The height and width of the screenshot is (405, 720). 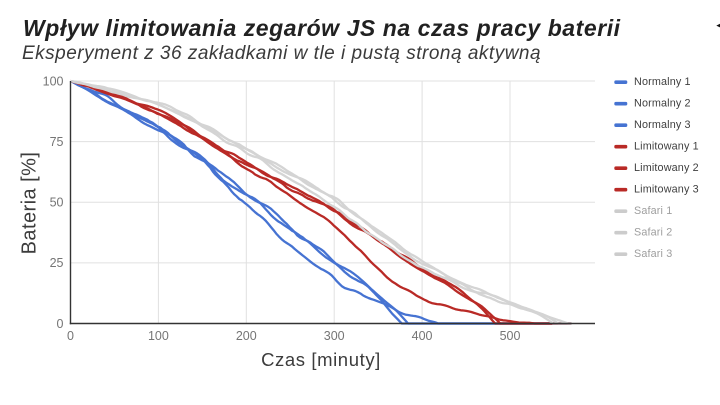 What do you see at coordinates (30, 203) in the screenshot?
I see `svg-text: Bateria [%]` at bounding box center [30, 203].